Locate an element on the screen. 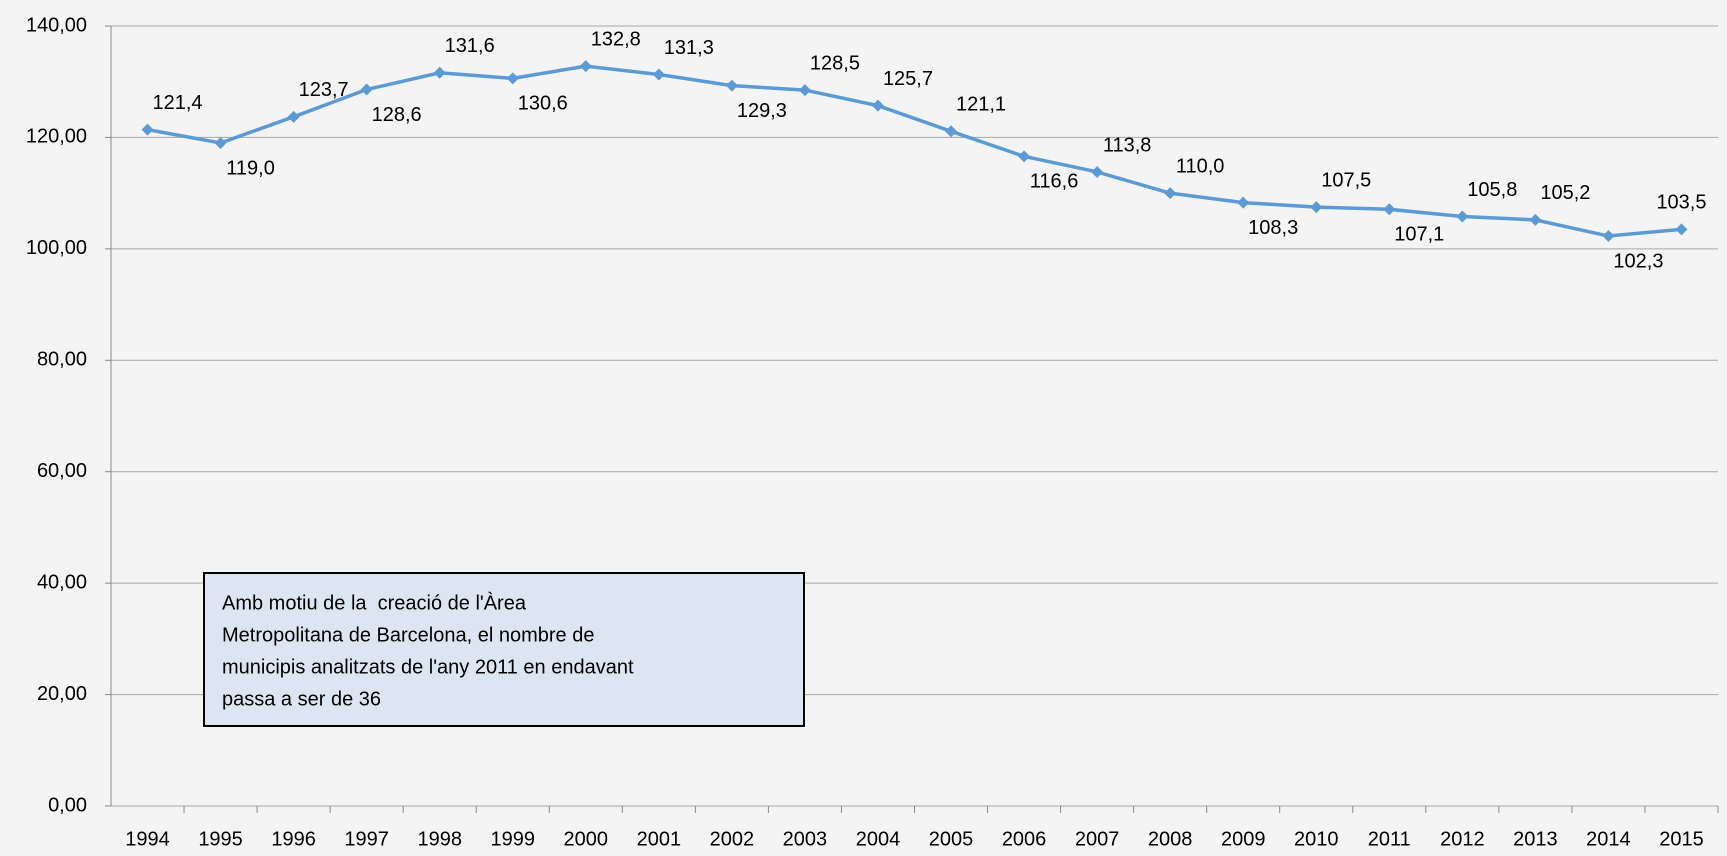 The width and height of the screenshot is (1727, 856). data-label: 107,5 is located at coordinates (1346, 180).